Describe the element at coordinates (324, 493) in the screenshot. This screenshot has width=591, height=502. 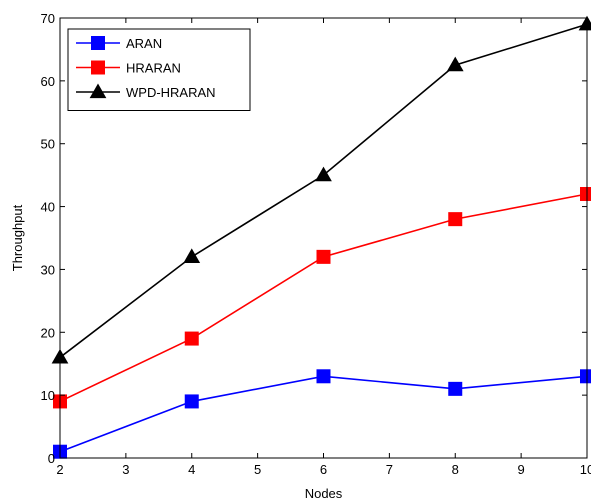
I see `x-axis-label: Nodes` at that location.